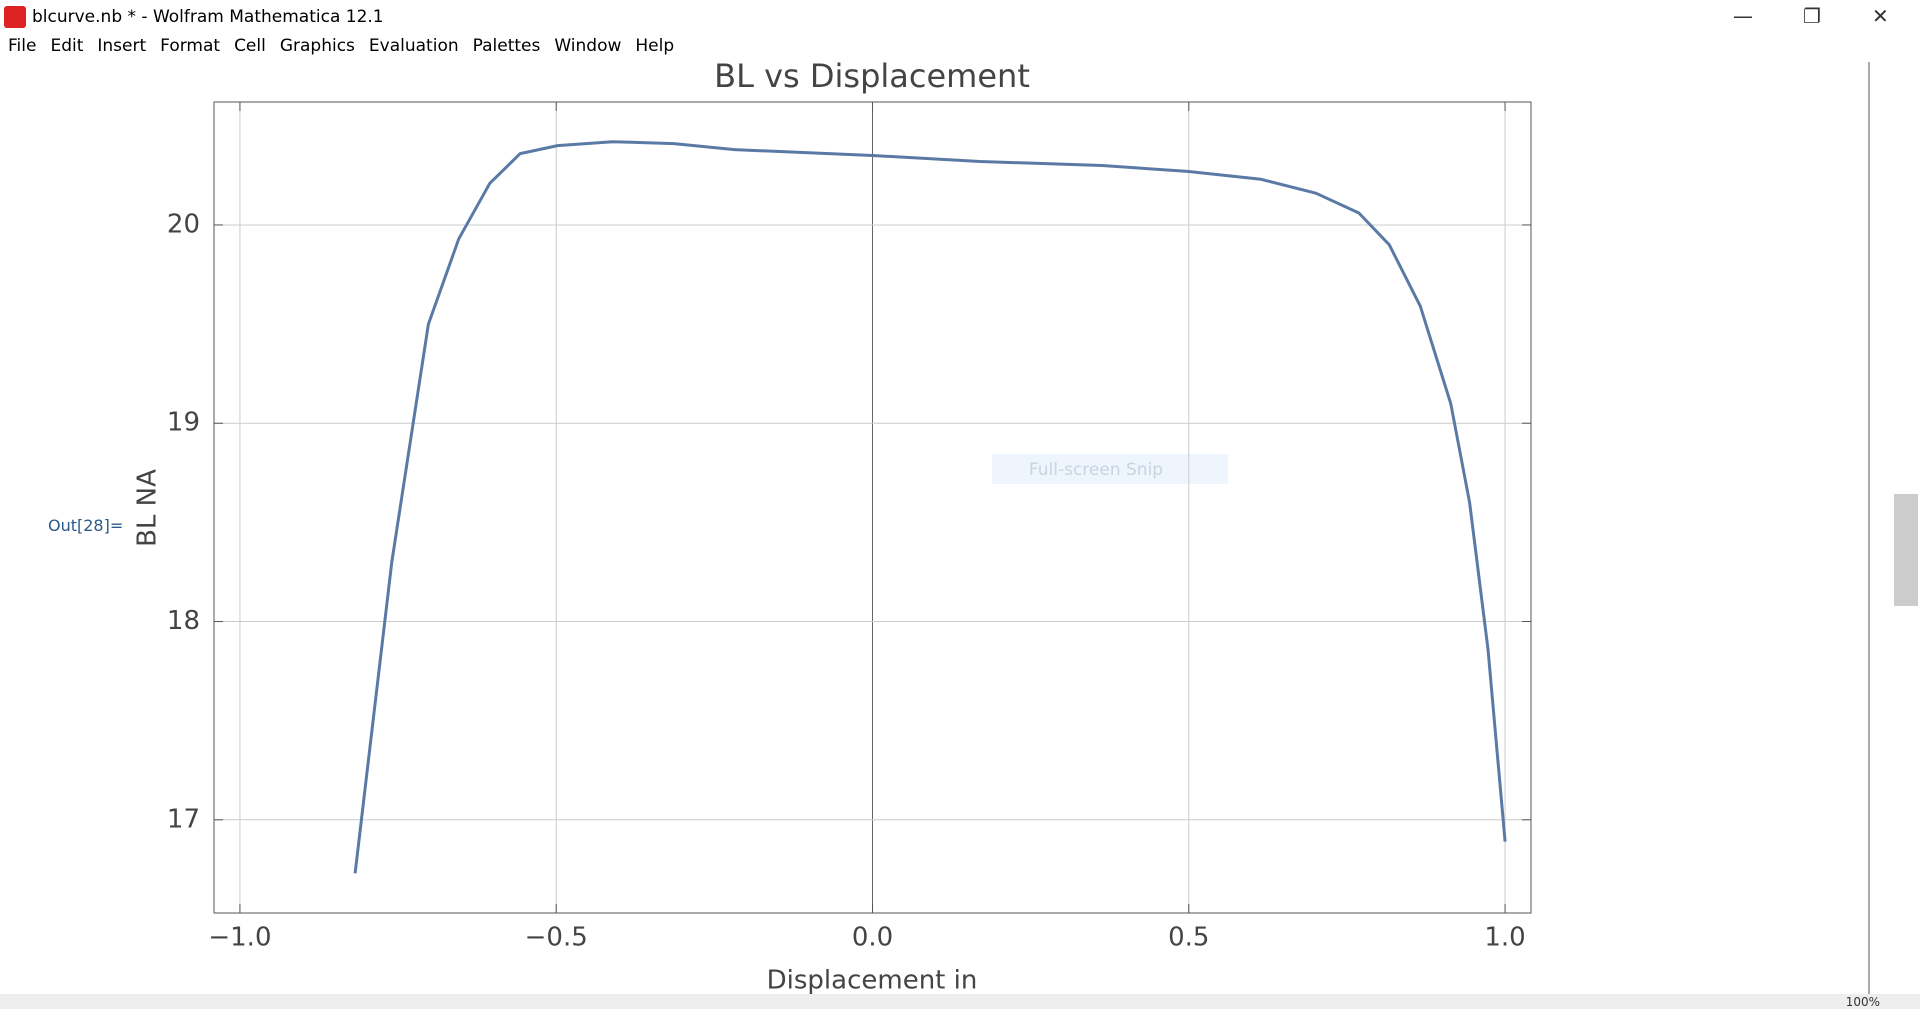 This screenshot has height=1009, width=1920. What do you see at coordinates (1096, 470) in the screenshot?
I see `snip-overlay-text: Full-screen Snip` at bounding box center [1096, 470].